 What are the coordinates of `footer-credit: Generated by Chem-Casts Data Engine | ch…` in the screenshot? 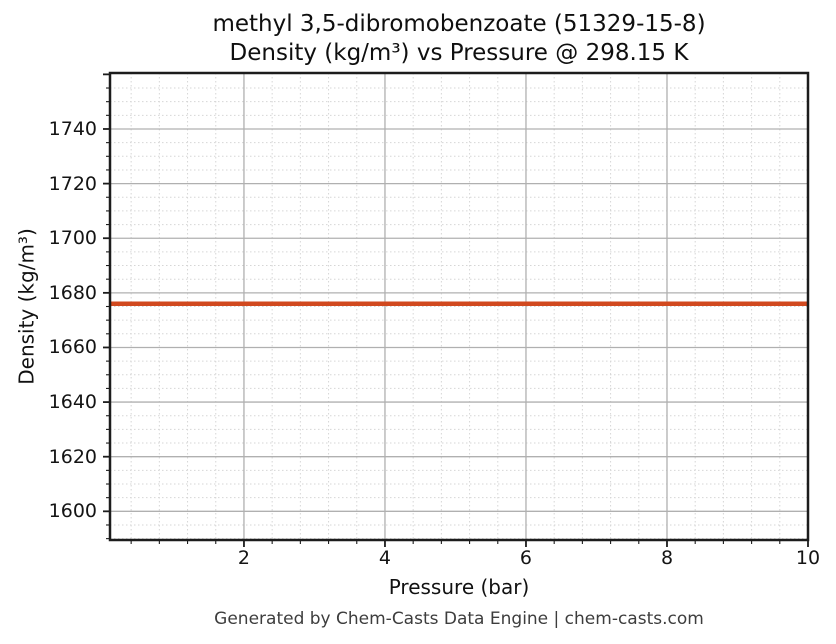 It's located at (459, 619).